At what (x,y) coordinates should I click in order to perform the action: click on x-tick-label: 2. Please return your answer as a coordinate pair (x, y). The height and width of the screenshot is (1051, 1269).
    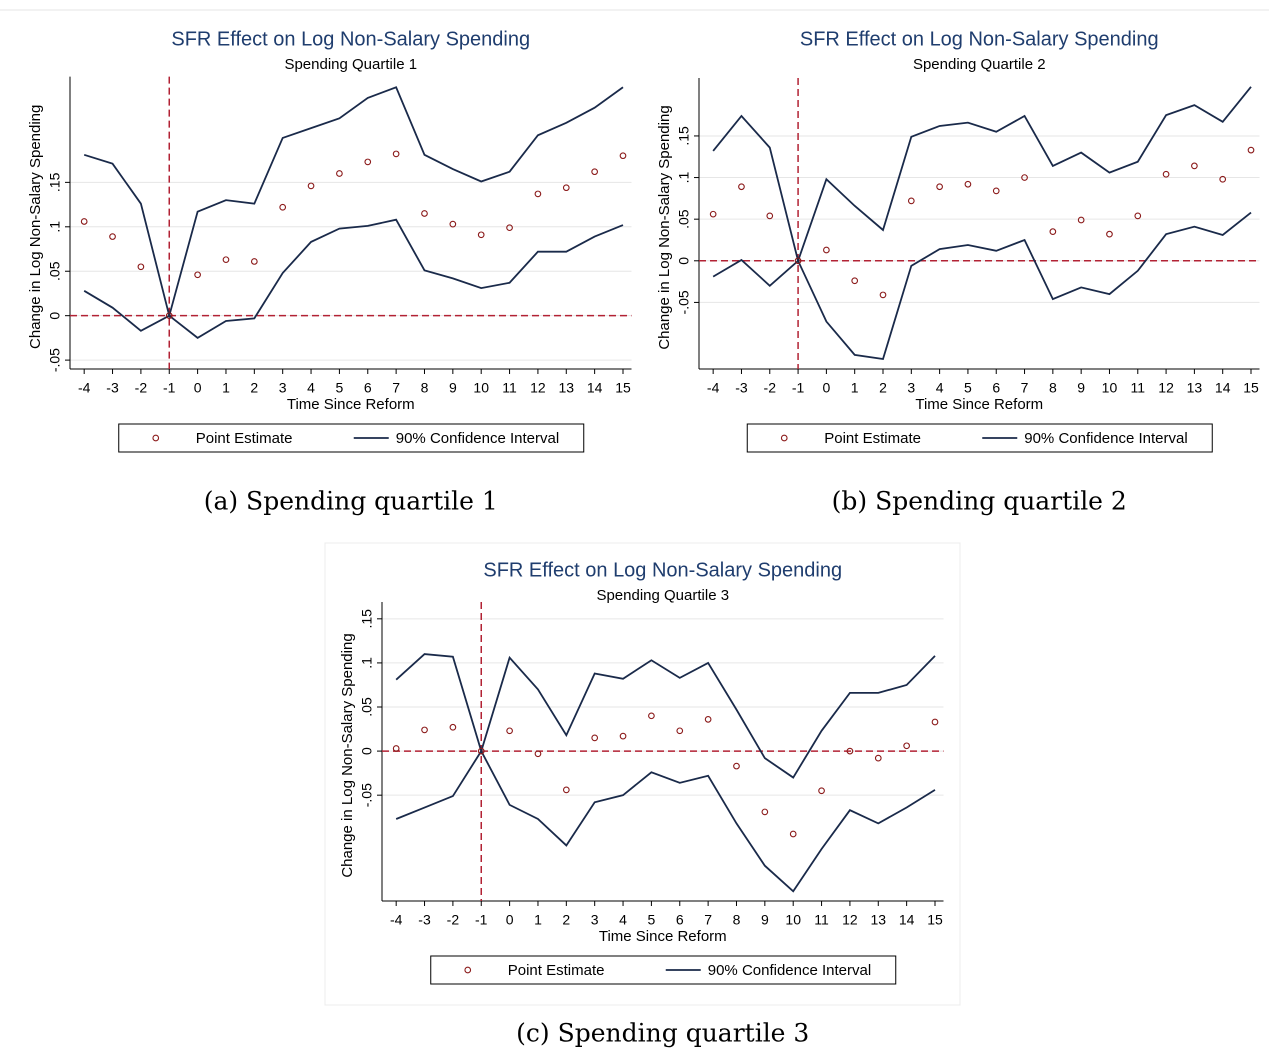
    Looking at the image, I should click on (254, 388).